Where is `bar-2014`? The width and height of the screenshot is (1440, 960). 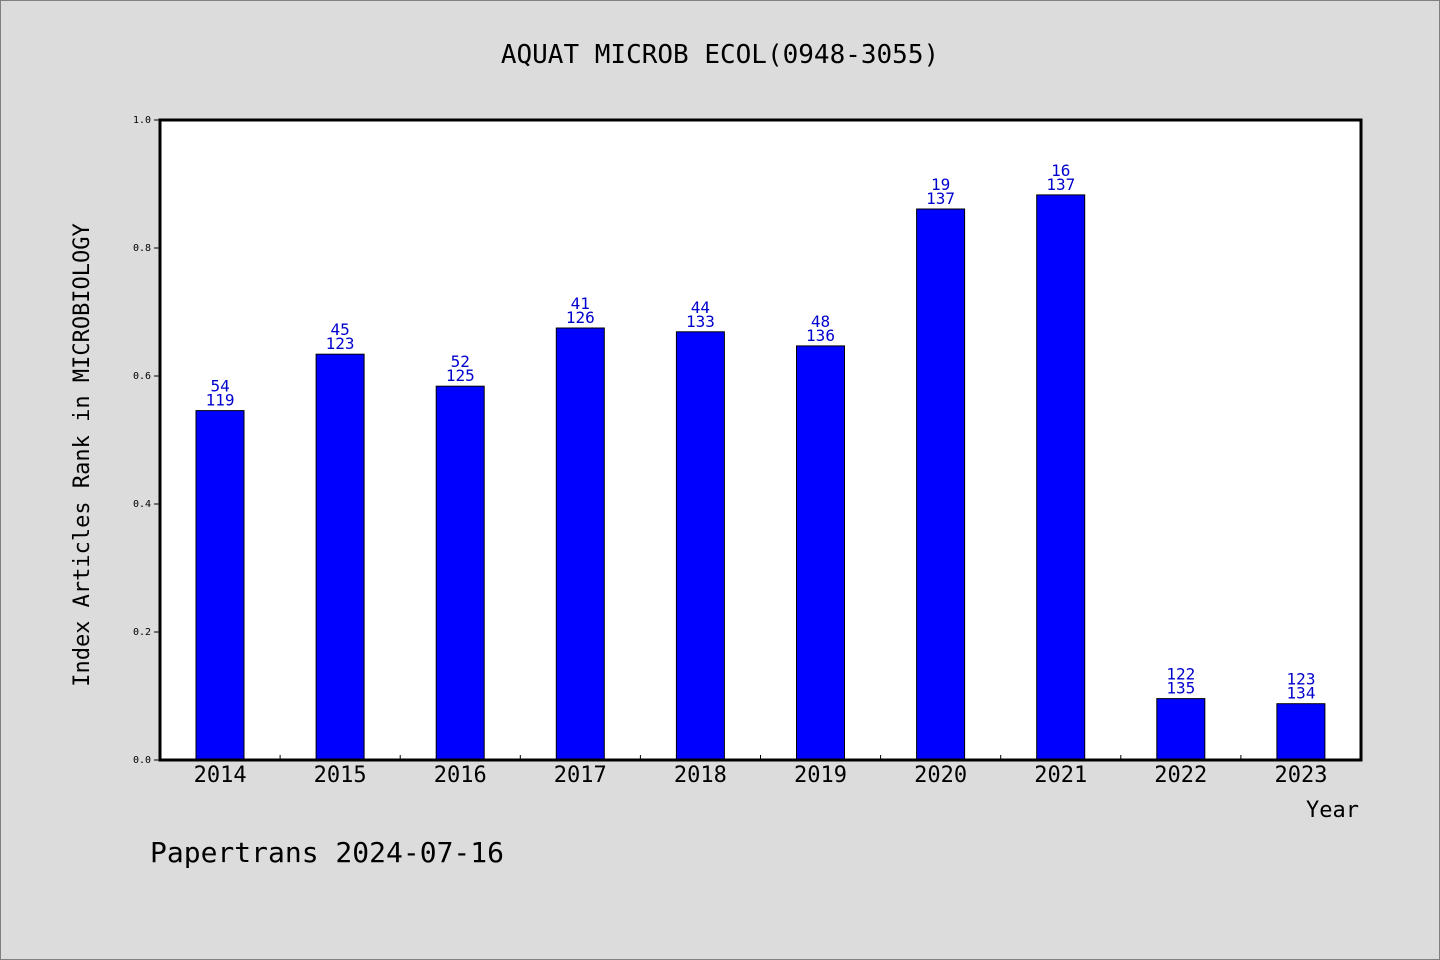 bar-2014 is located at coordinates (220, 585).